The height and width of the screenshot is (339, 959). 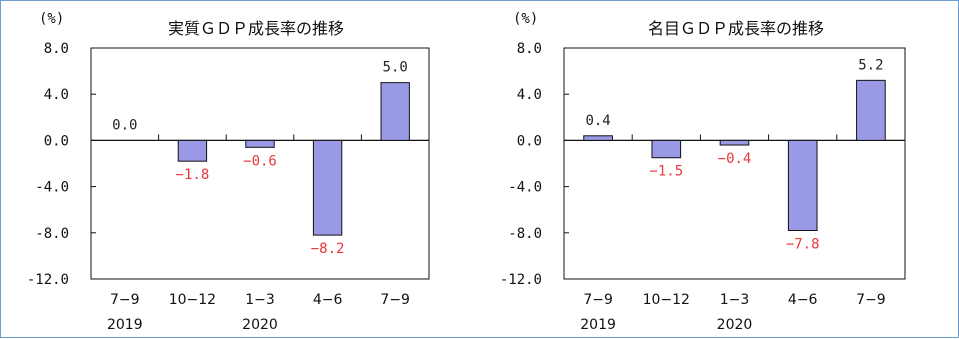 I want to click on chart-title: 名目ＧＤＰ成長率の推移, so click(x=736, y=28).